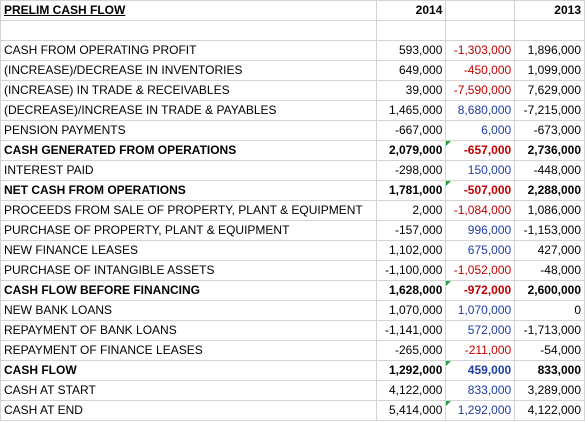 This screenshot has height=422, width=585. I want to click on difference-cell: -211,000, so click(480, 350).